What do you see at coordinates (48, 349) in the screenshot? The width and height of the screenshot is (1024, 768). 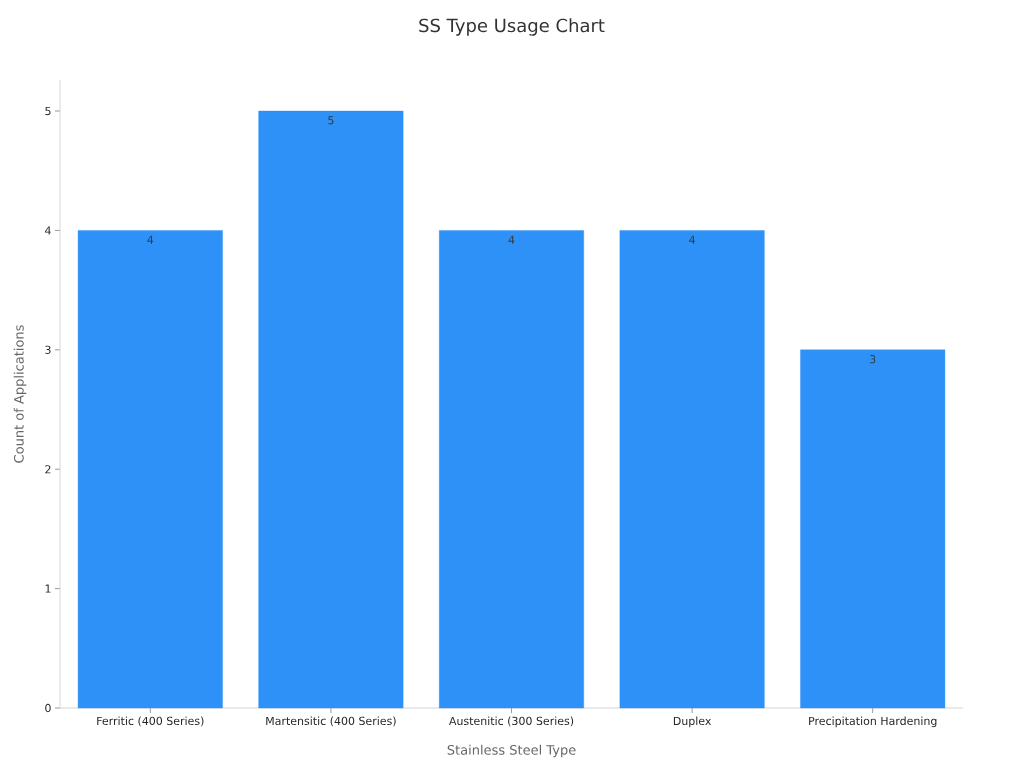 I see `y-tick-label: 3` at bounding box center [48, 349].